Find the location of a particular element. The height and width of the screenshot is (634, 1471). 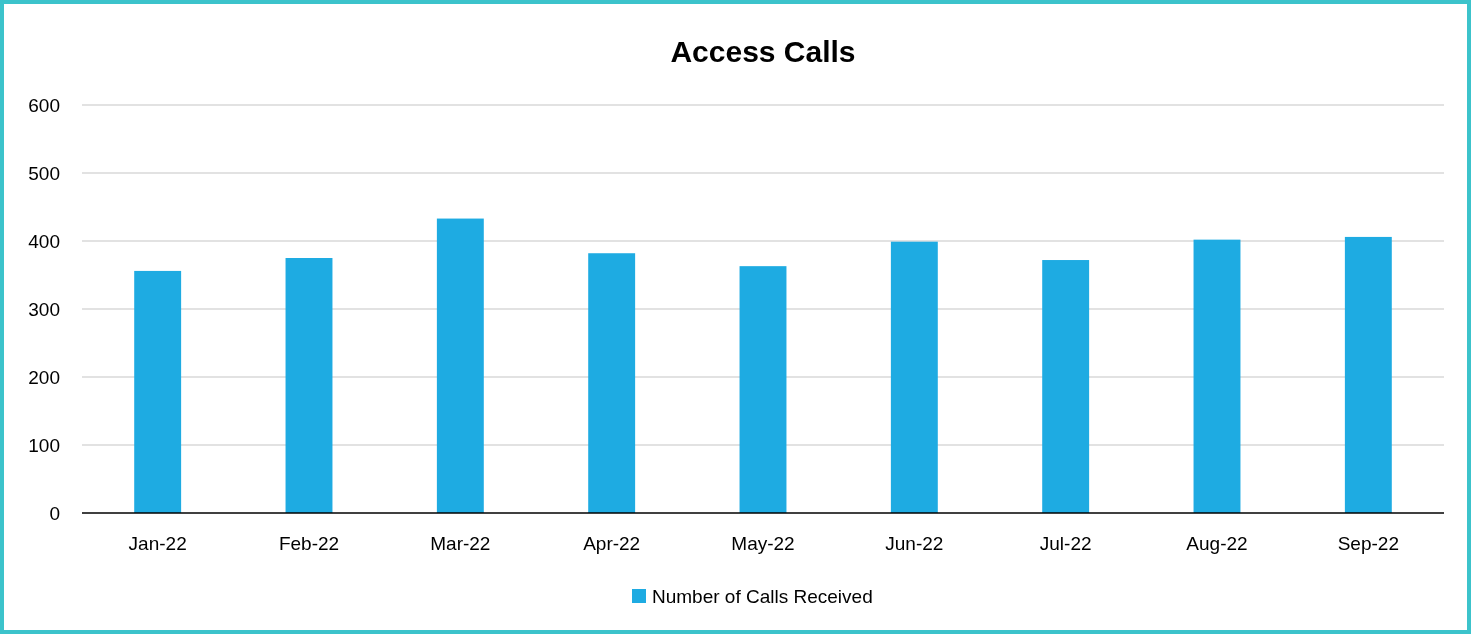

legend-label: Number of Calls Received is located at coordinates (762, 596).